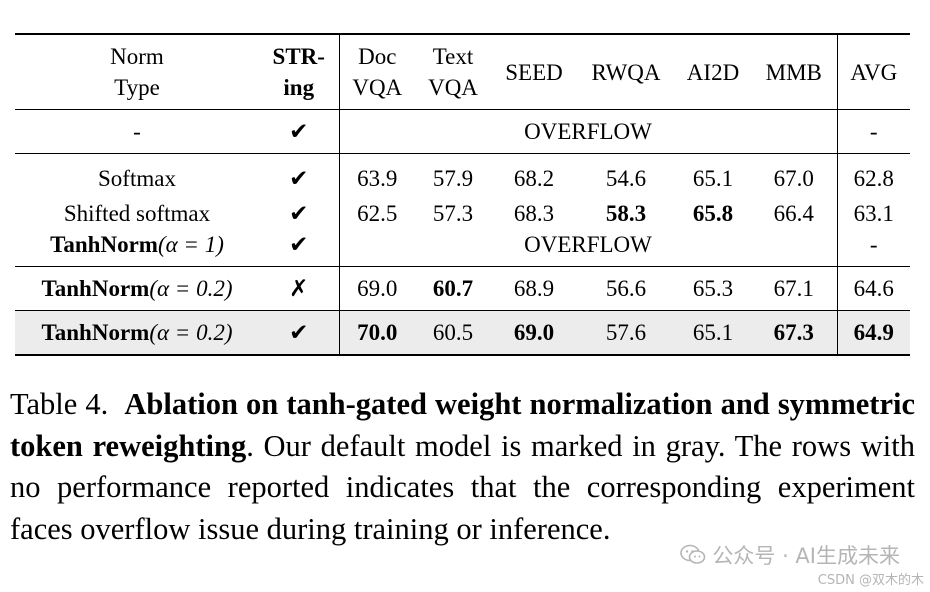 This screenshot has width=930, height=592. I want to click on norm-type-cell: -, so click(137, 131).